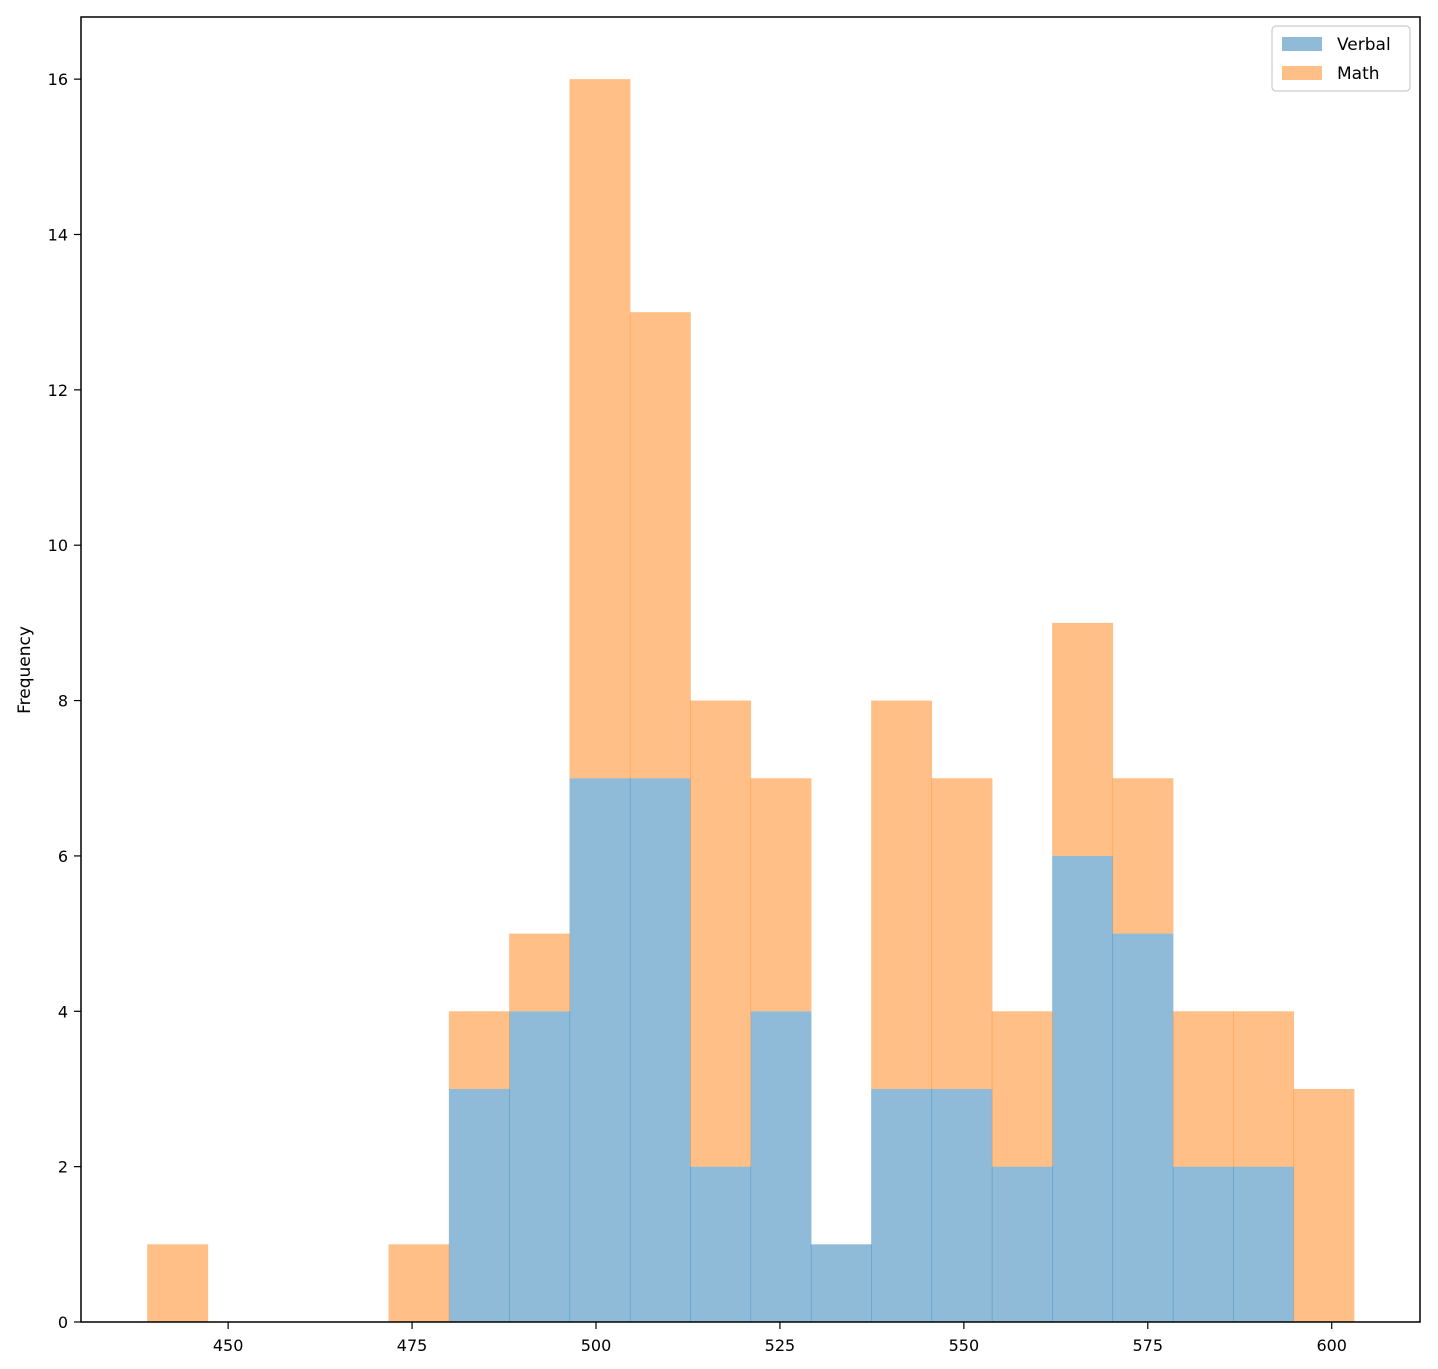 The image size is (1438, 1369). I want to click on y-tick-label: 2, so click(63, 1167).